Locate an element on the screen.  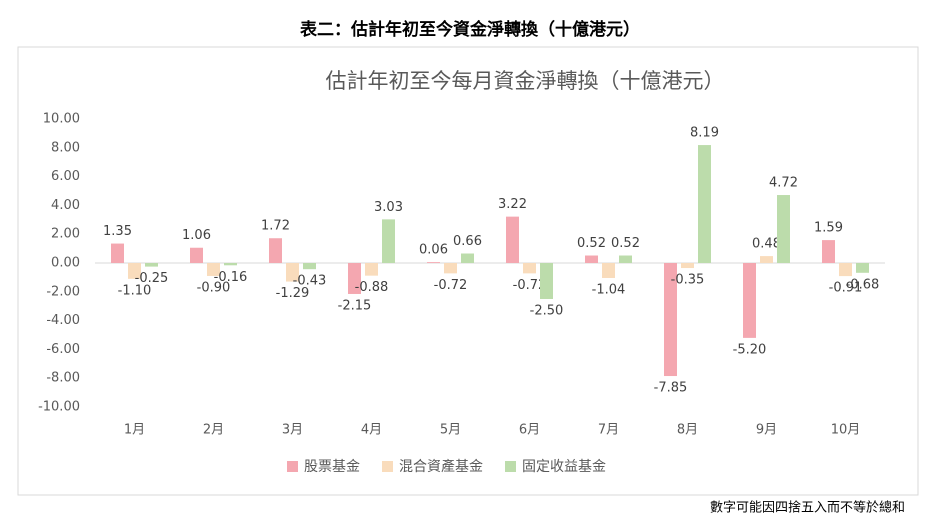
value-label: 4.72 is located at coordinates (783, 183).